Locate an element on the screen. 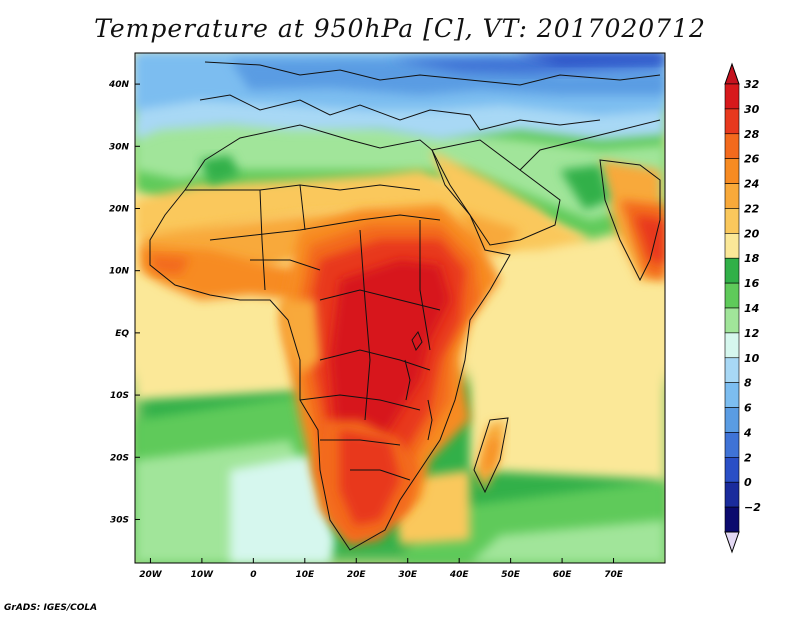 The height and width of the screenshot is (618, 800). lat-tick-label: EQ is located at coordinates (122, 334).